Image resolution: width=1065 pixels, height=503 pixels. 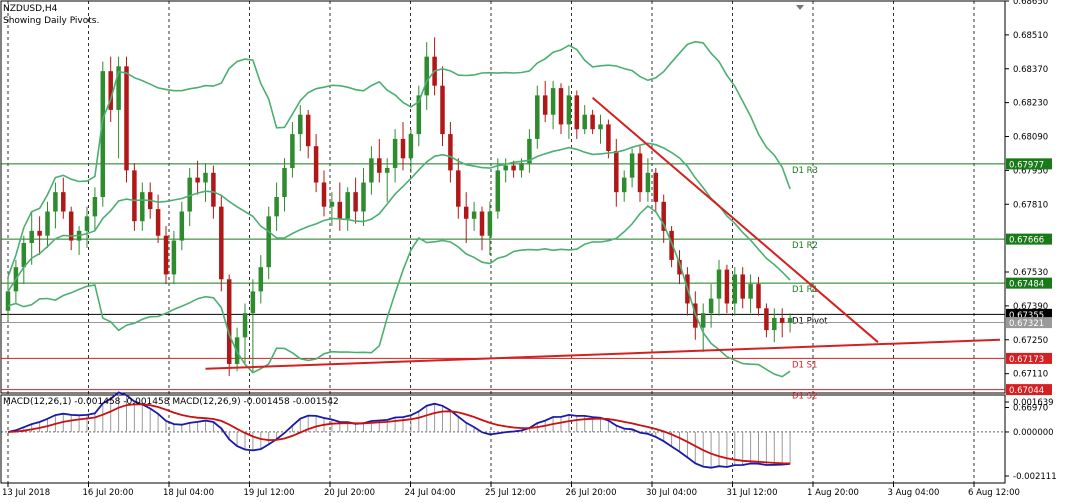 What do you see at coordinates (1033, 403) in the screenshot?
I see `macd-axis-label: 0.001639` at bounding box center [1033, 403].